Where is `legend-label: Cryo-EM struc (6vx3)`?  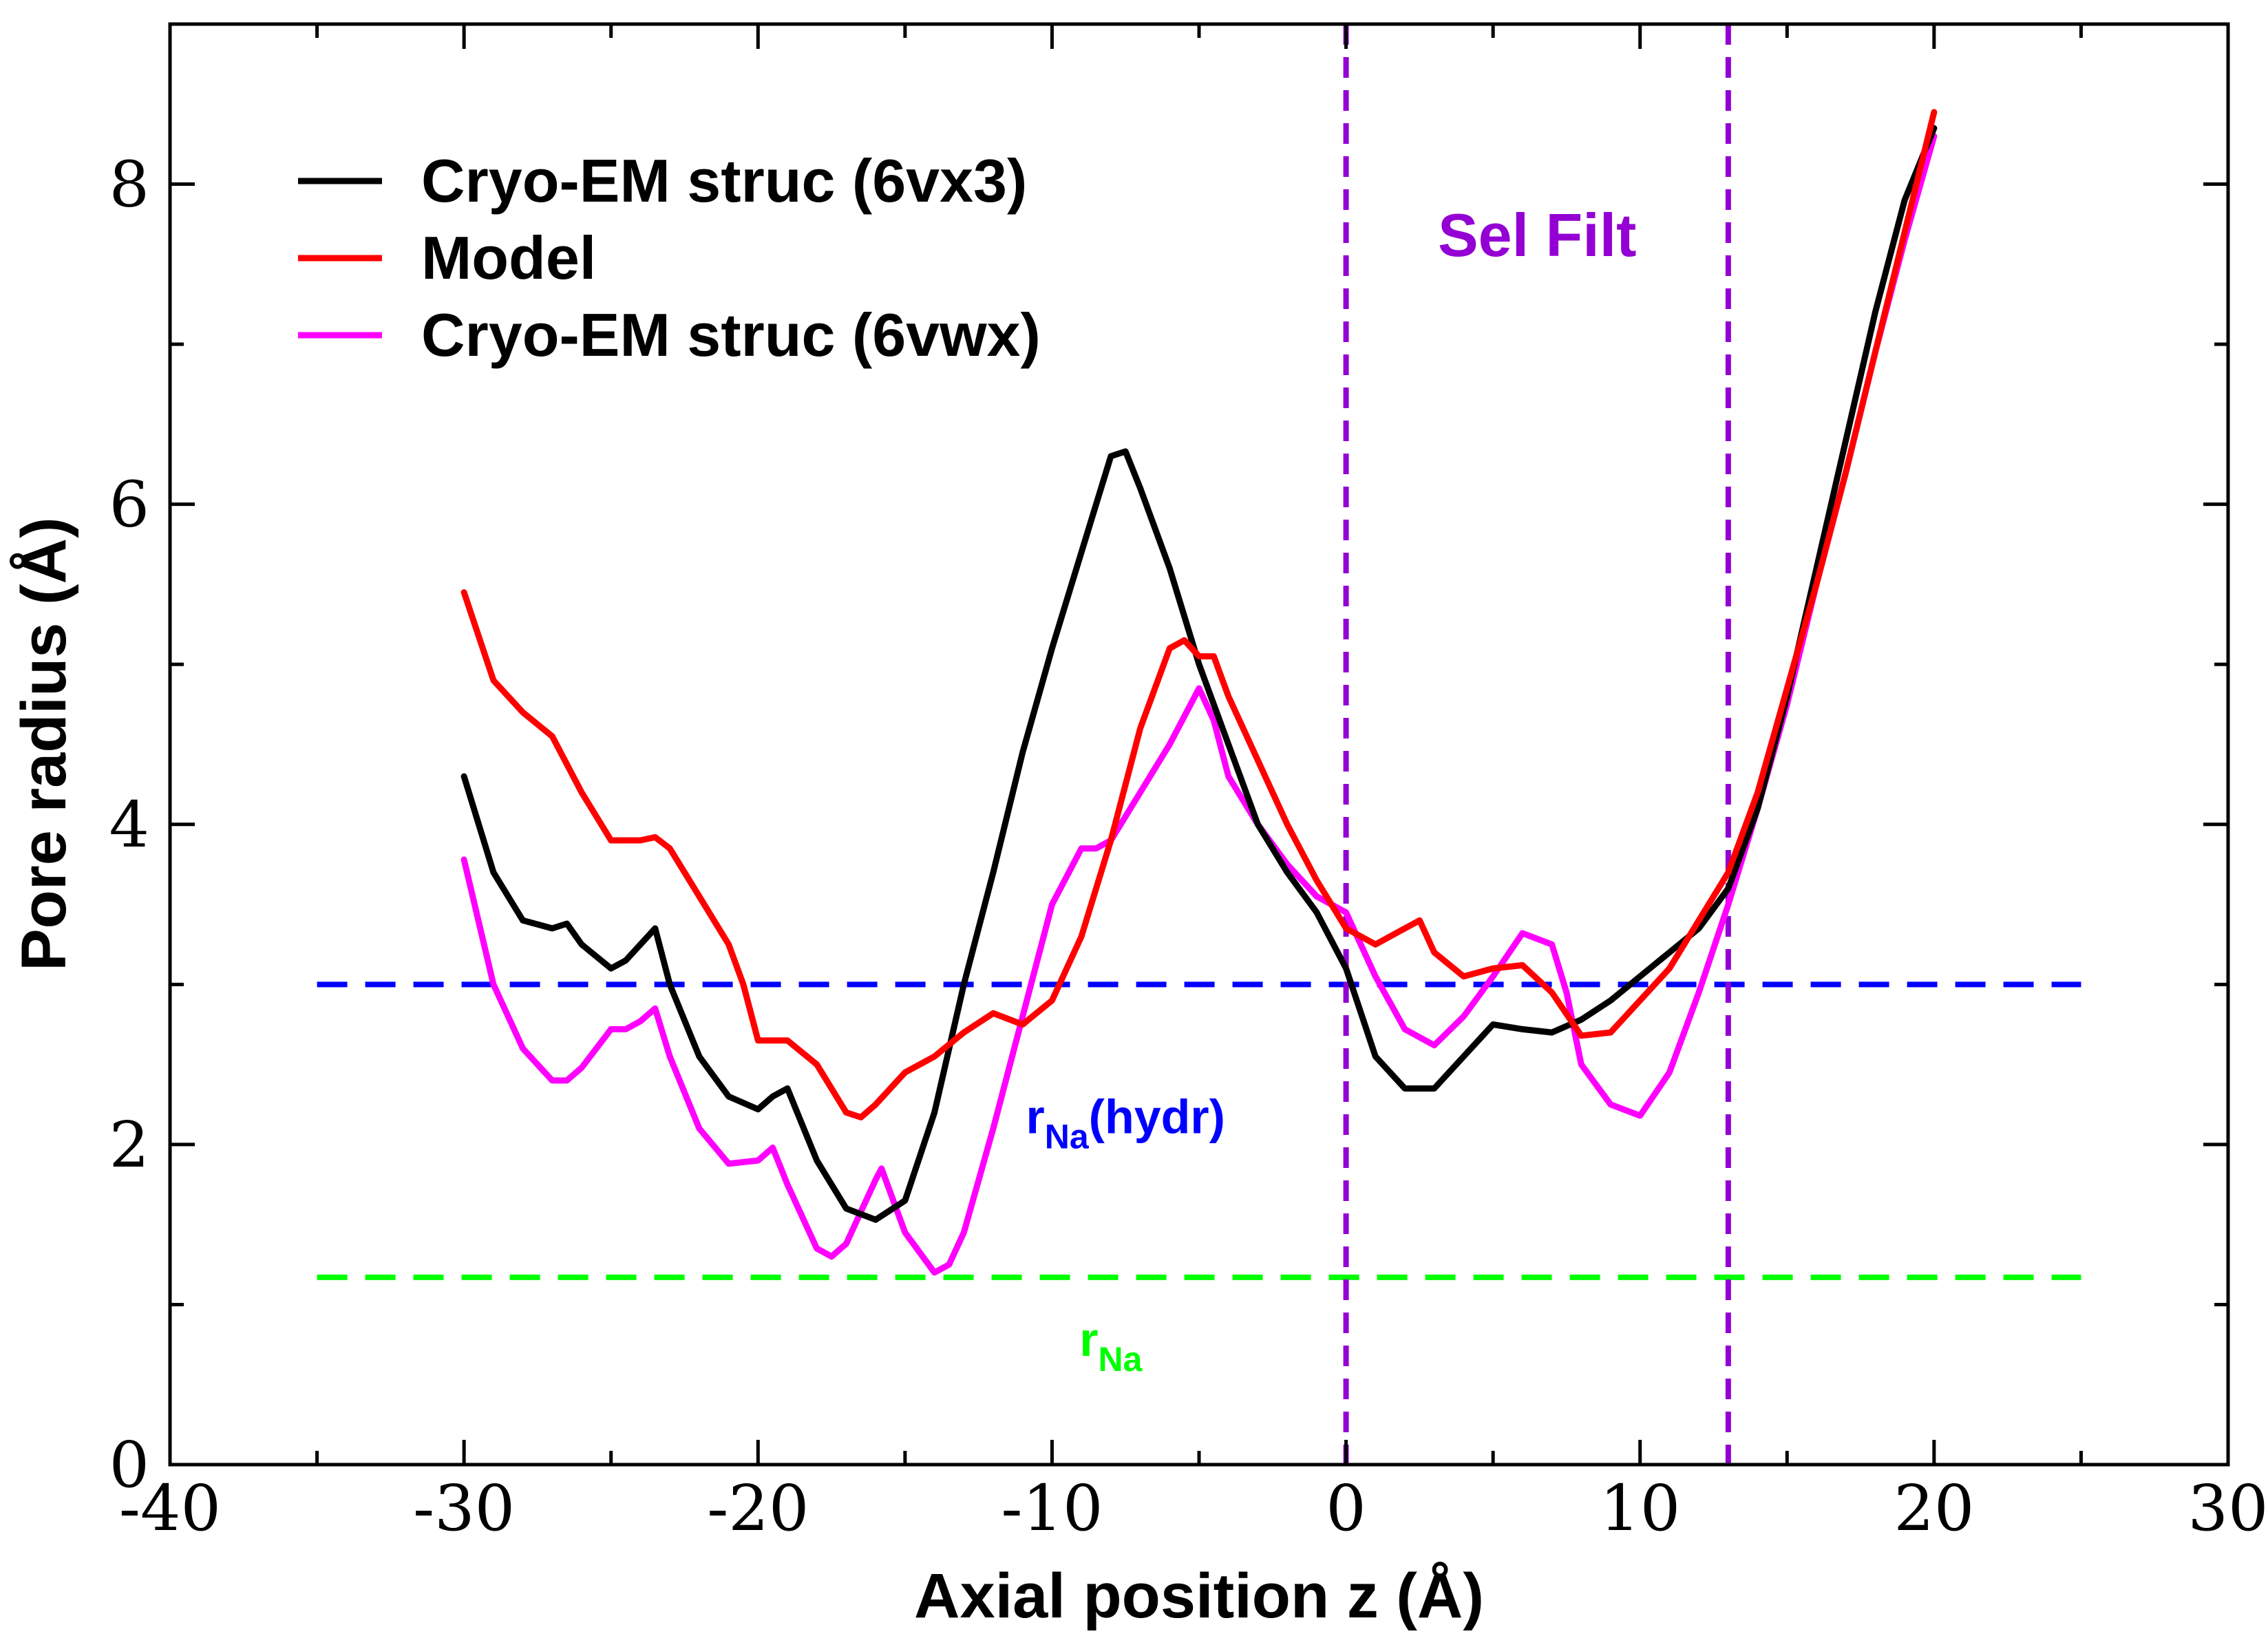
legend-label: Cryo-EM struc (6vx3) is located at coordinates (724, 181).